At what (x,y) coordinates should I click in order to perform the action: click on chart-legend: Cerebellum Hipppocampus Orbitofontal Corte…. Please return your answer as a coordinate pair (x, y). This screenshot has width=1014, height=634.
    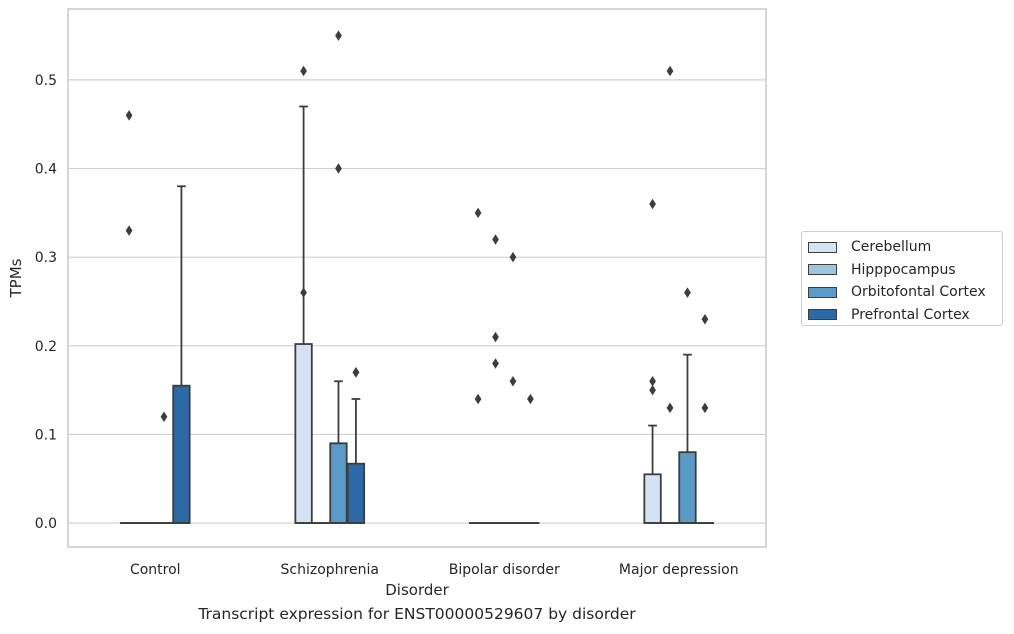
    Looking at the image, I should click on (902, 278).